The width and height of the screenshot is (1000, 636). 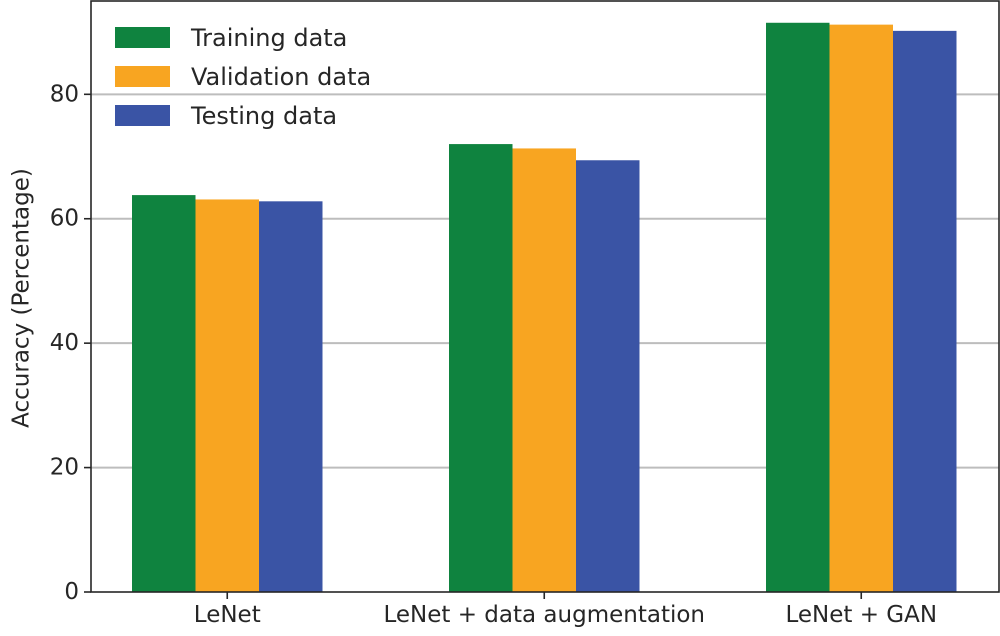 What do you see at coordinates (64, 468) in the screenshot?
I see `y-tick-label: 20` at bounding box center [64, 468].